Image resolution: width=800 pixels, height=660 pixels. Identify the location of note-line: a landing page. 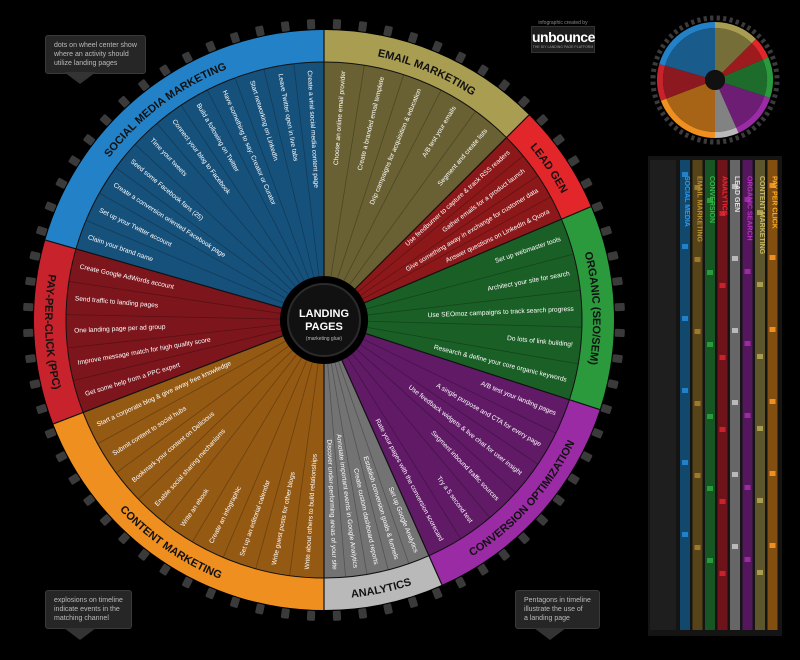
(547, 618).